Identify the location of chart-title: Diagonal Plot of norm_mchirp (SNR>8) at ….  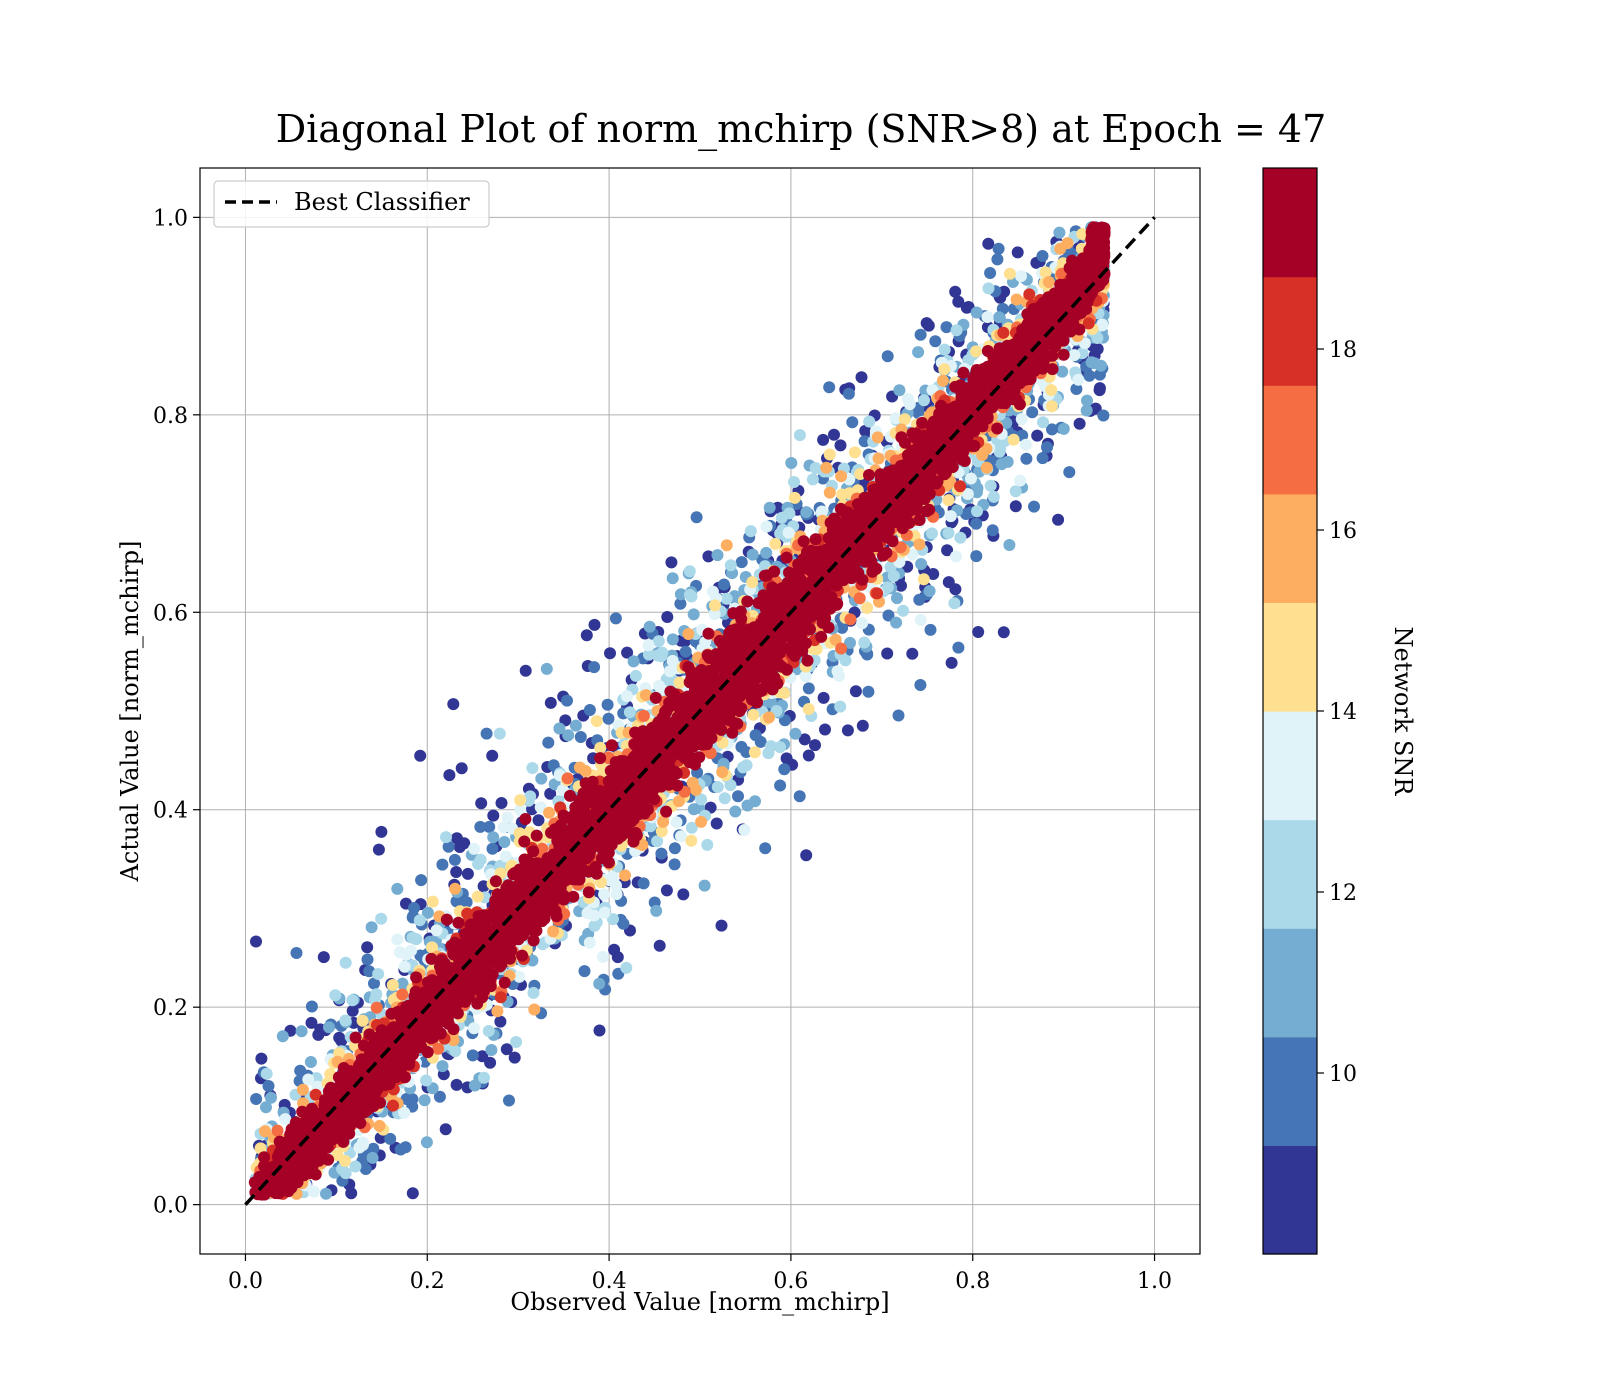
(801, 129).